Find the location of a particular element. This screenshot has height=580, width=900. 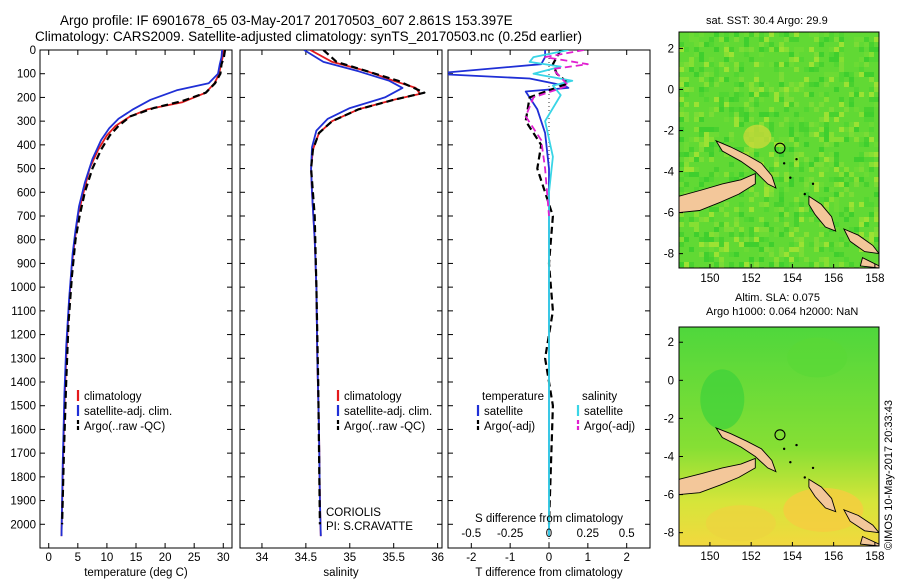

y-tick-label: 1300 is located at coordinates (23, 359).